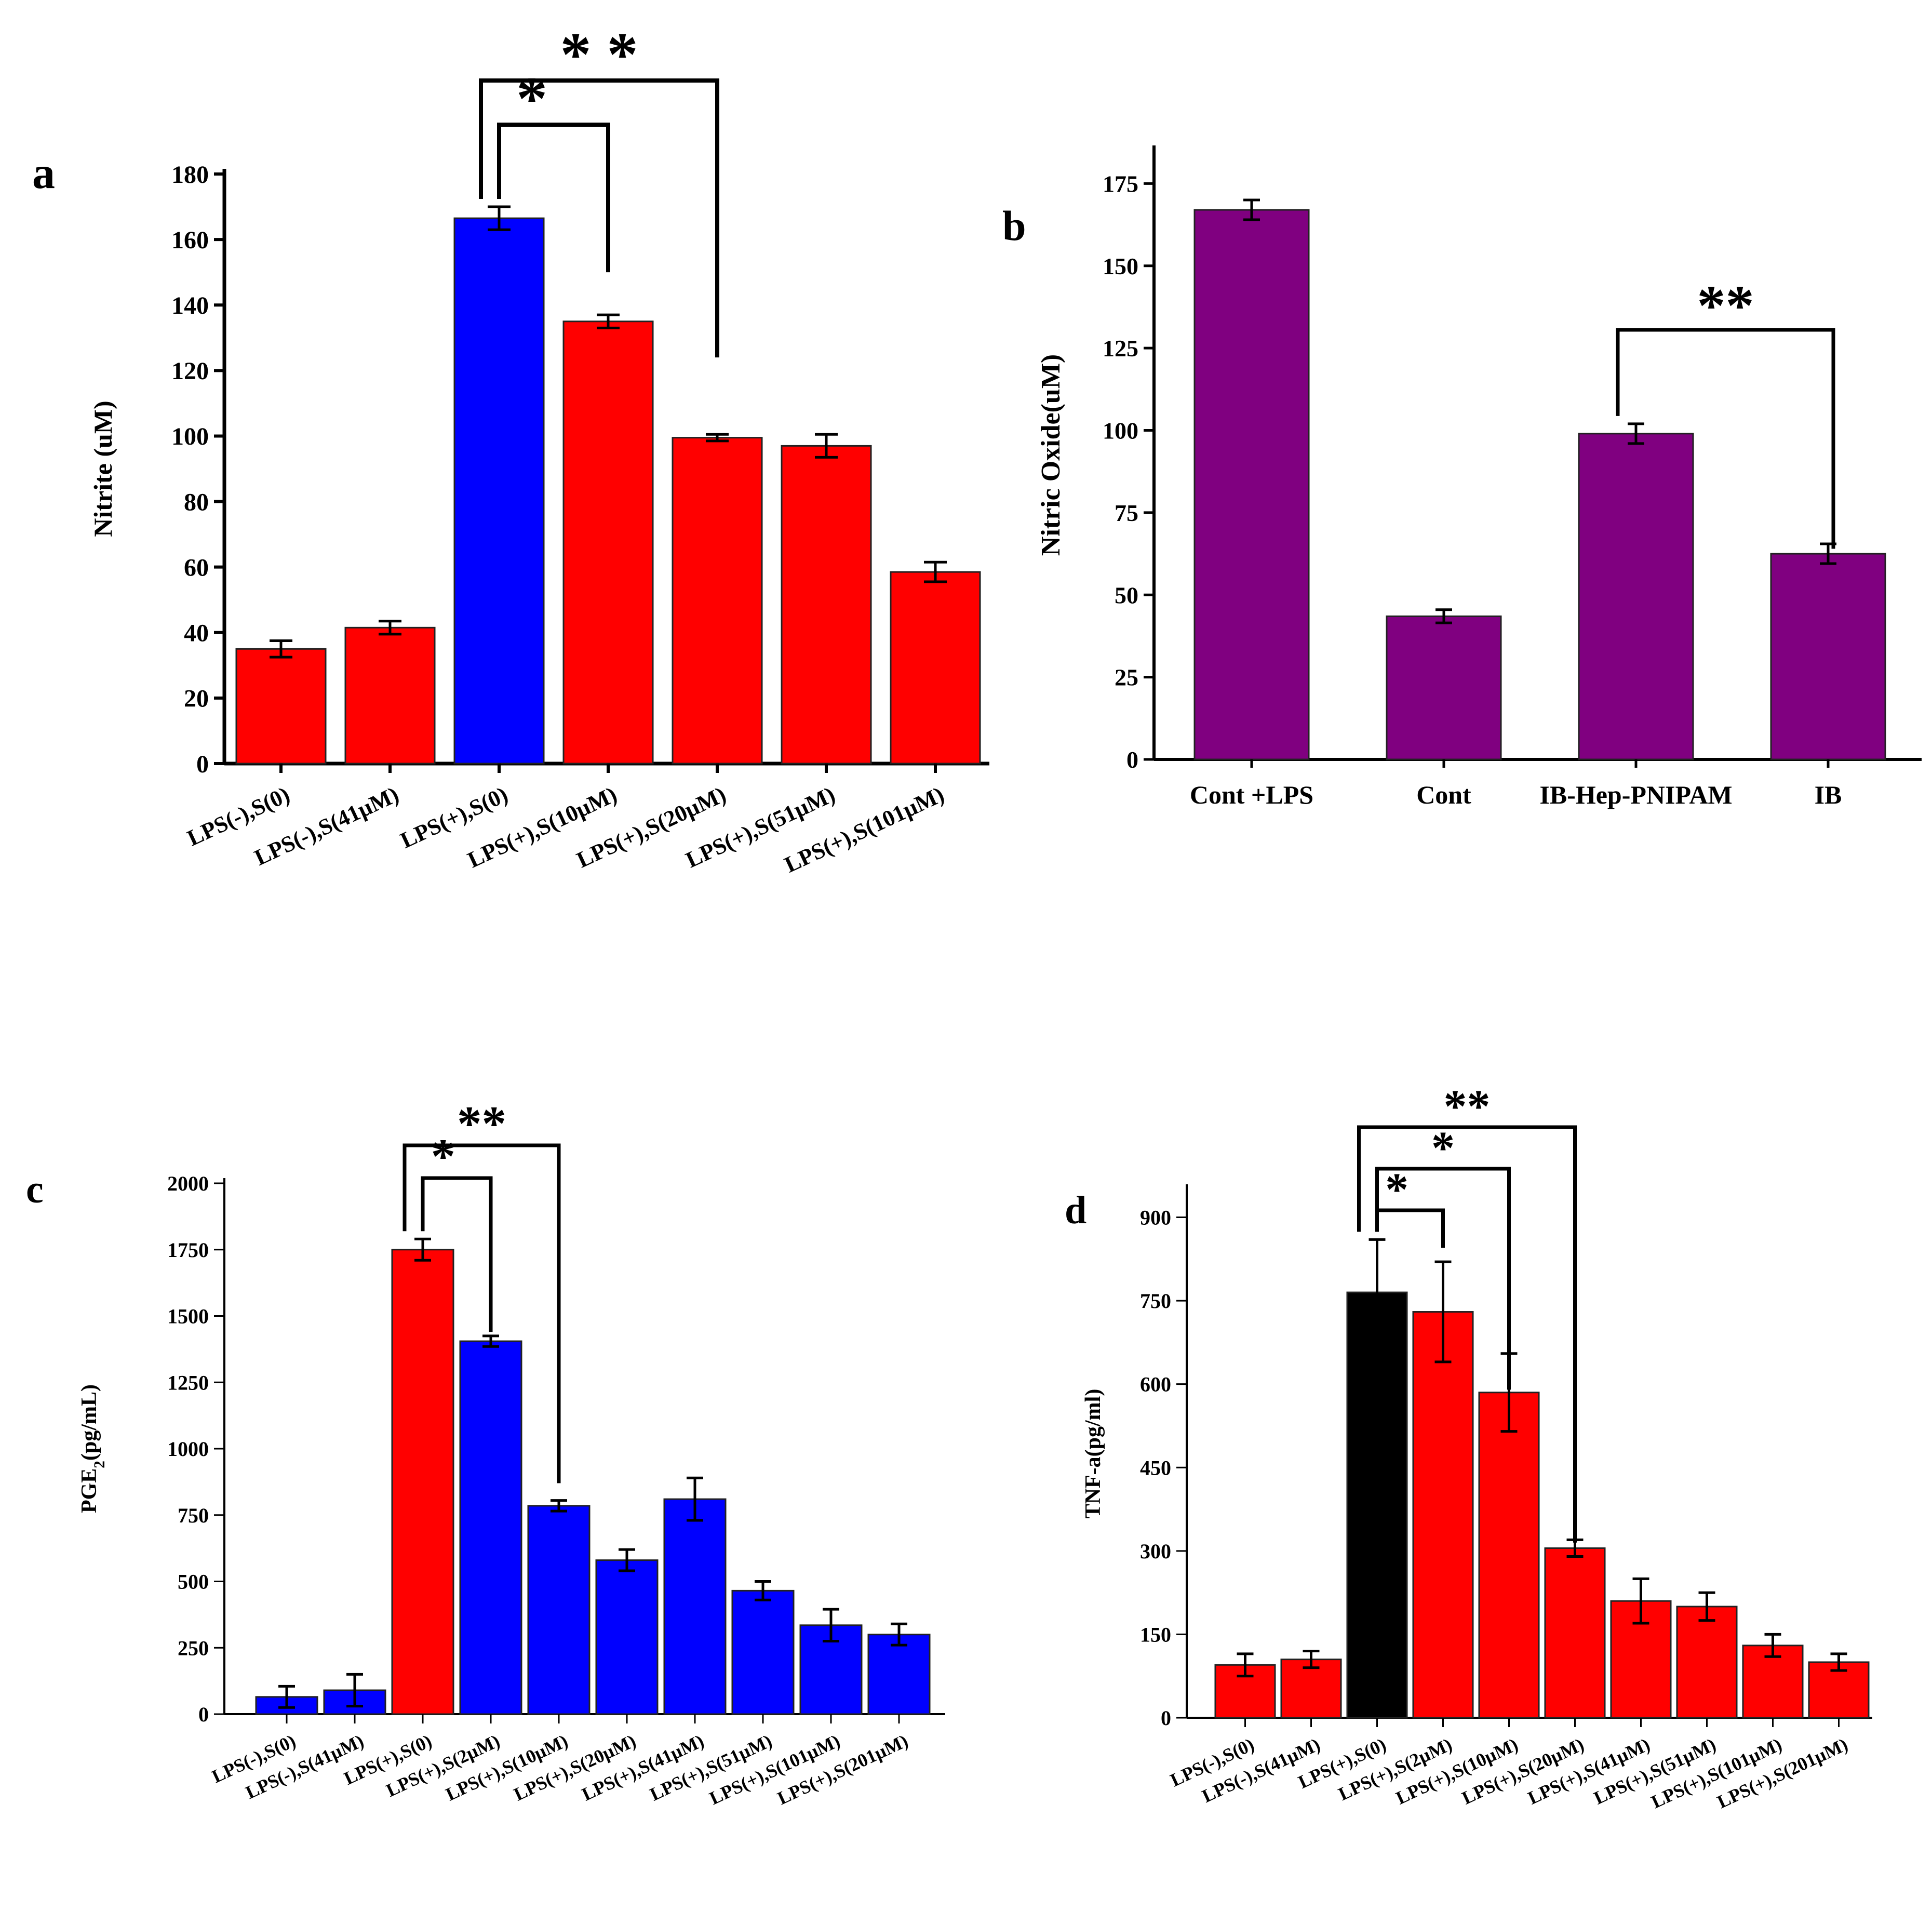 This screenshot has height=1911, width=1932. I want to click on y-tick-label: 20, so click(197, 699).